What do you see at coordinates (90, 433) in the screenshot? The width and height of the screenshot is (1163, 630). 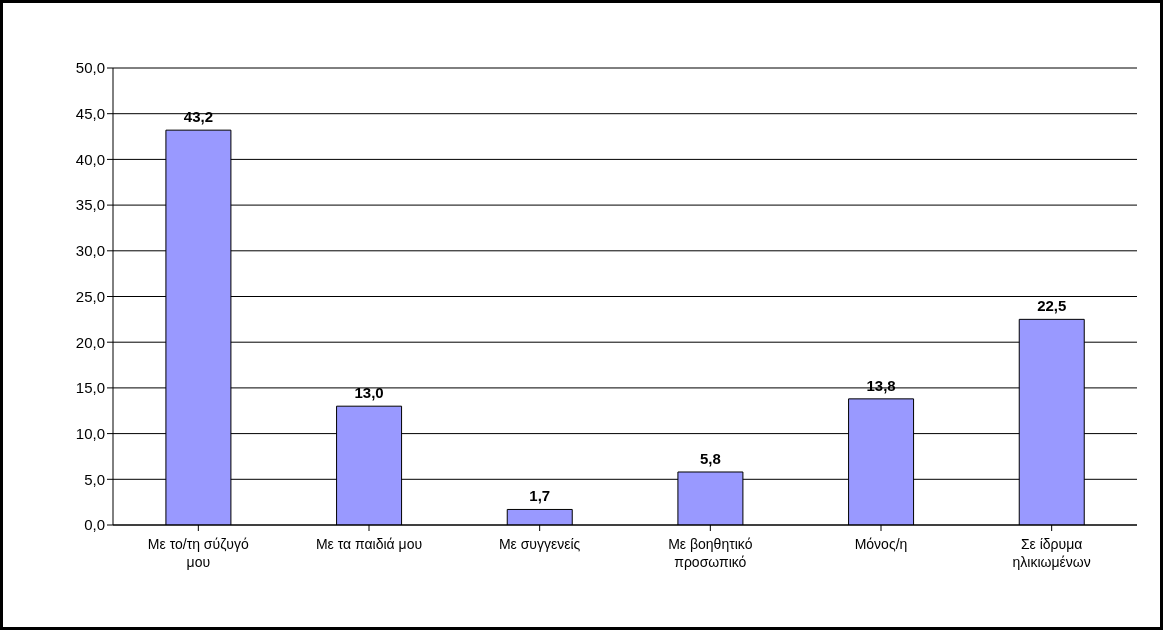 I see `y-tick-label: 10,0` at bounding box center [90, 433].